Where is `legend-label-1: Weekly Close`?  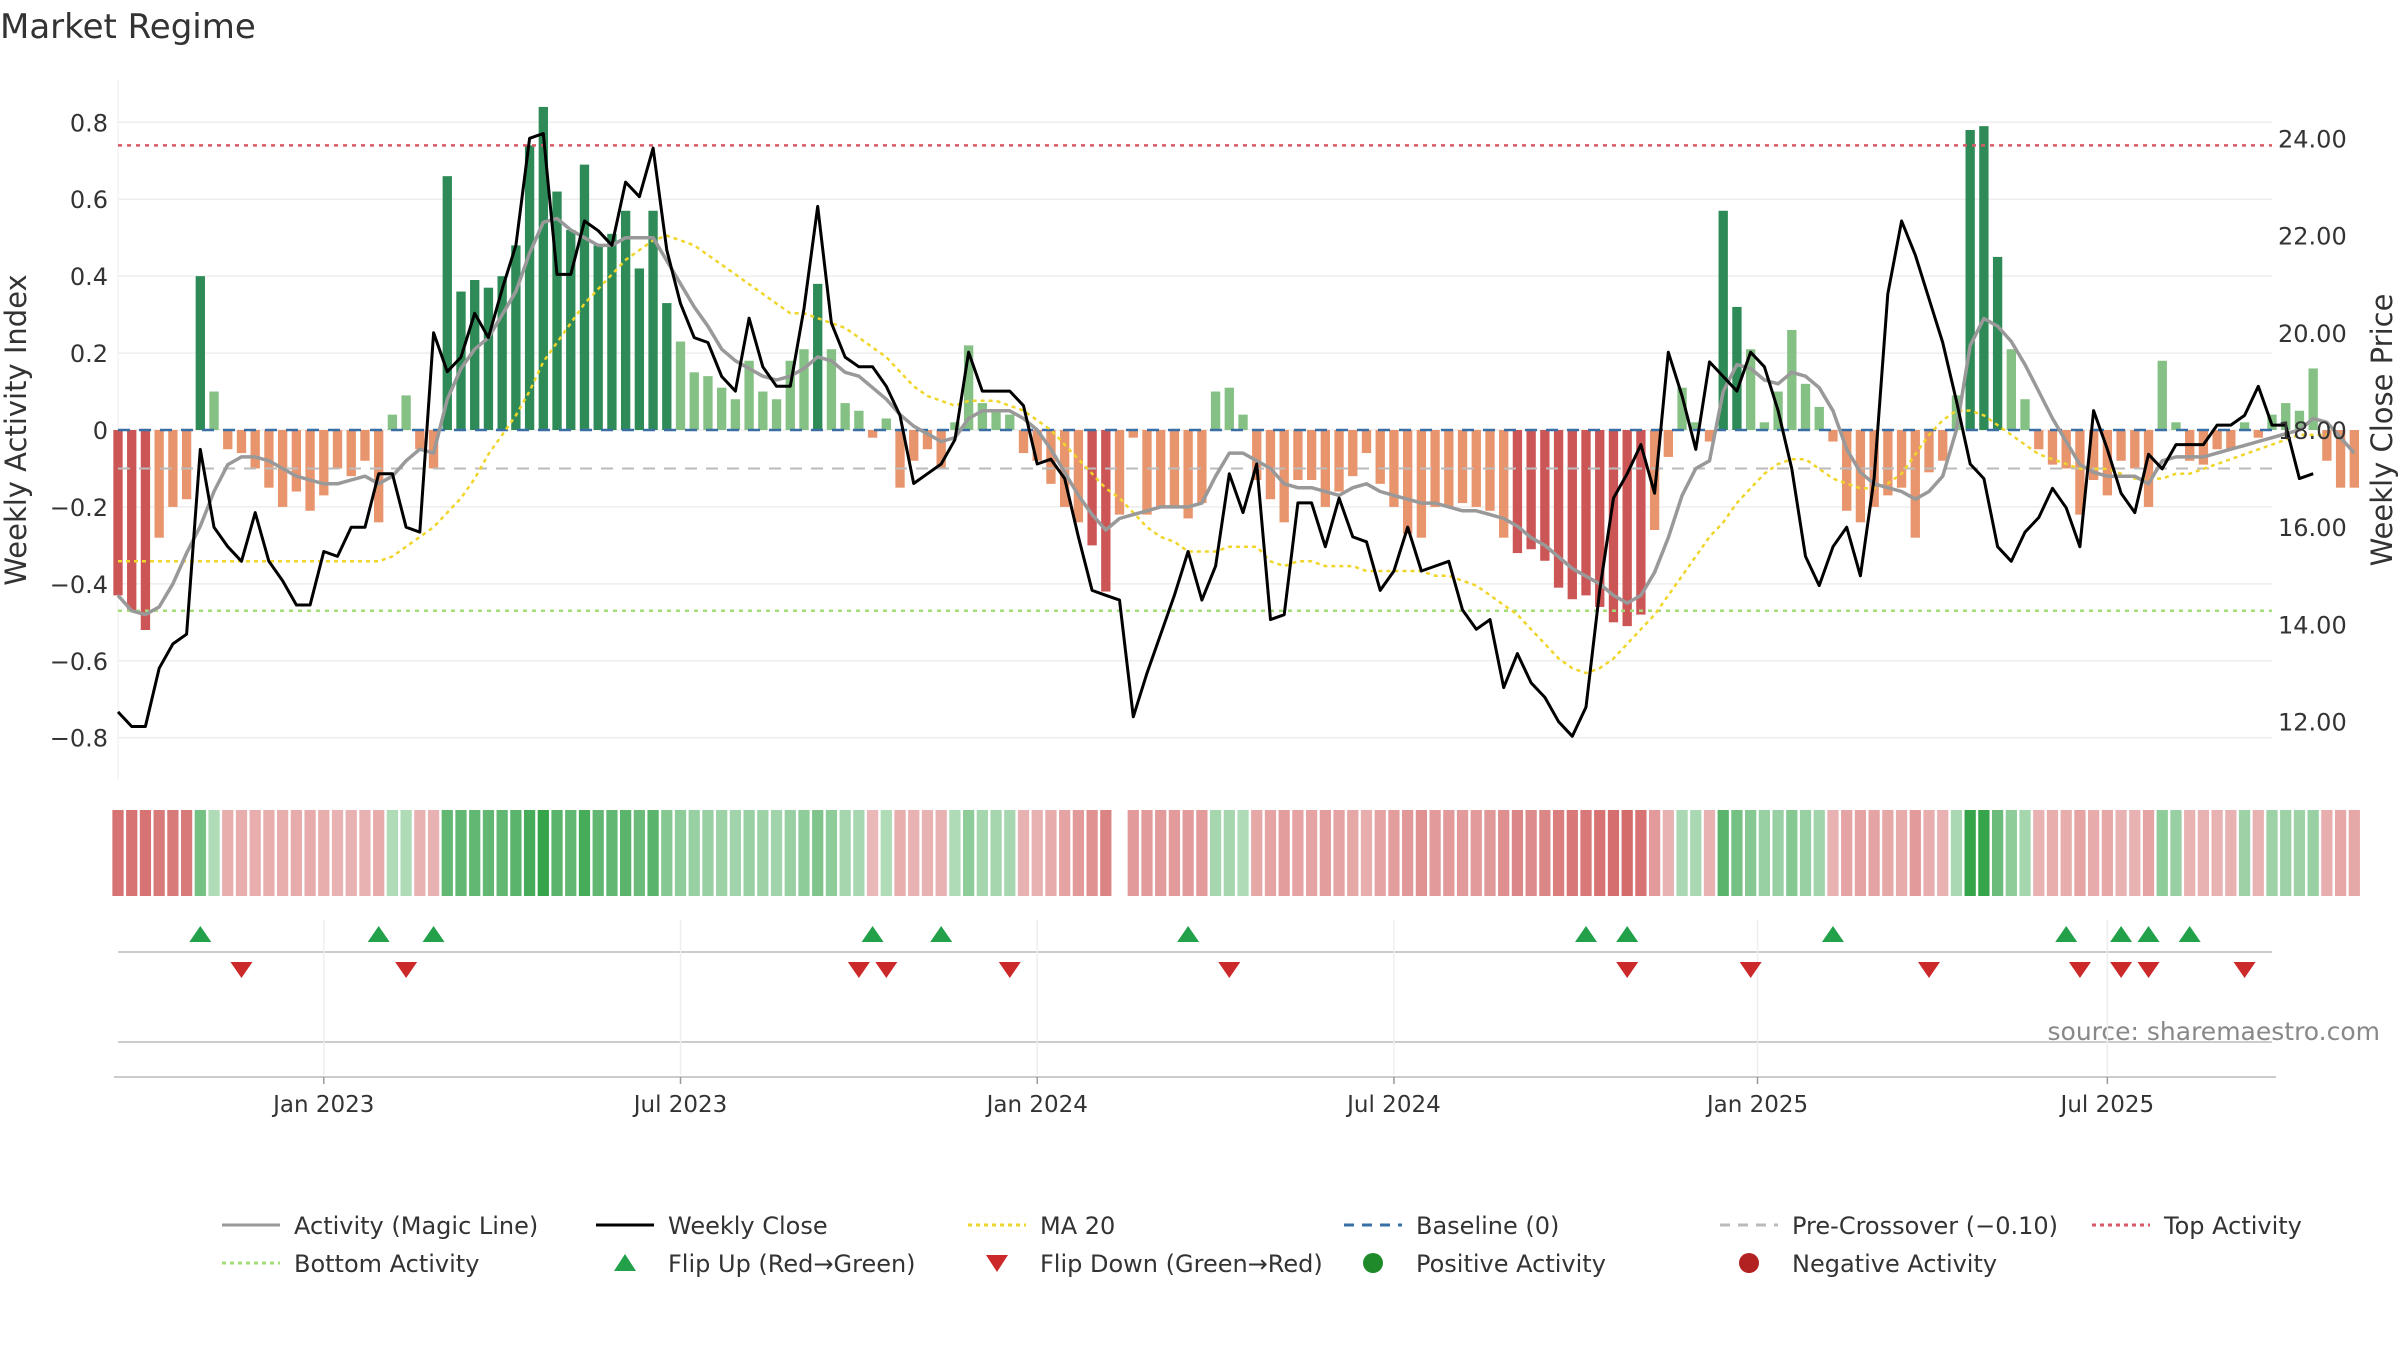
legend-label-1: Weekly Close is located at coordinates (748, 1226).